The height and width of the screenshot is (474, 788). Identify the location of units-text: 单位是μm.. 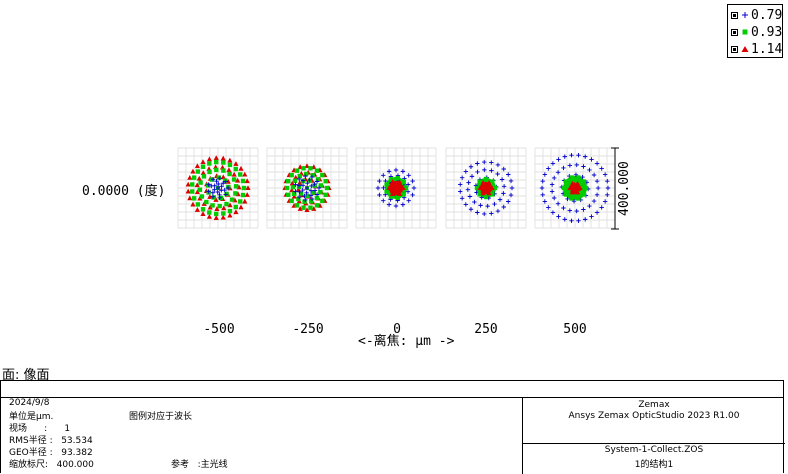
(31, 417).